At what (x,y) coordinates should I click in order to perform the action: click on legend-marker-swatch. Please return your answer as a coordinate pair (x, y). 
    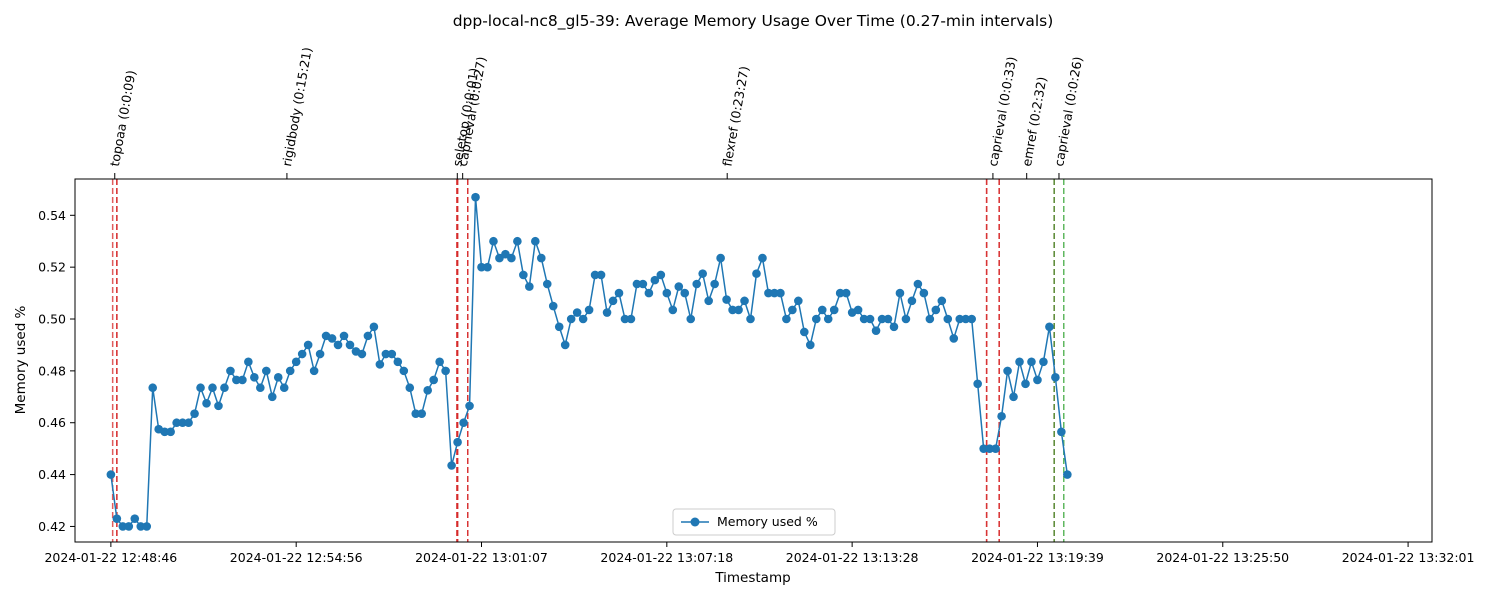
    Looking at the image, I should click on (695, 522).